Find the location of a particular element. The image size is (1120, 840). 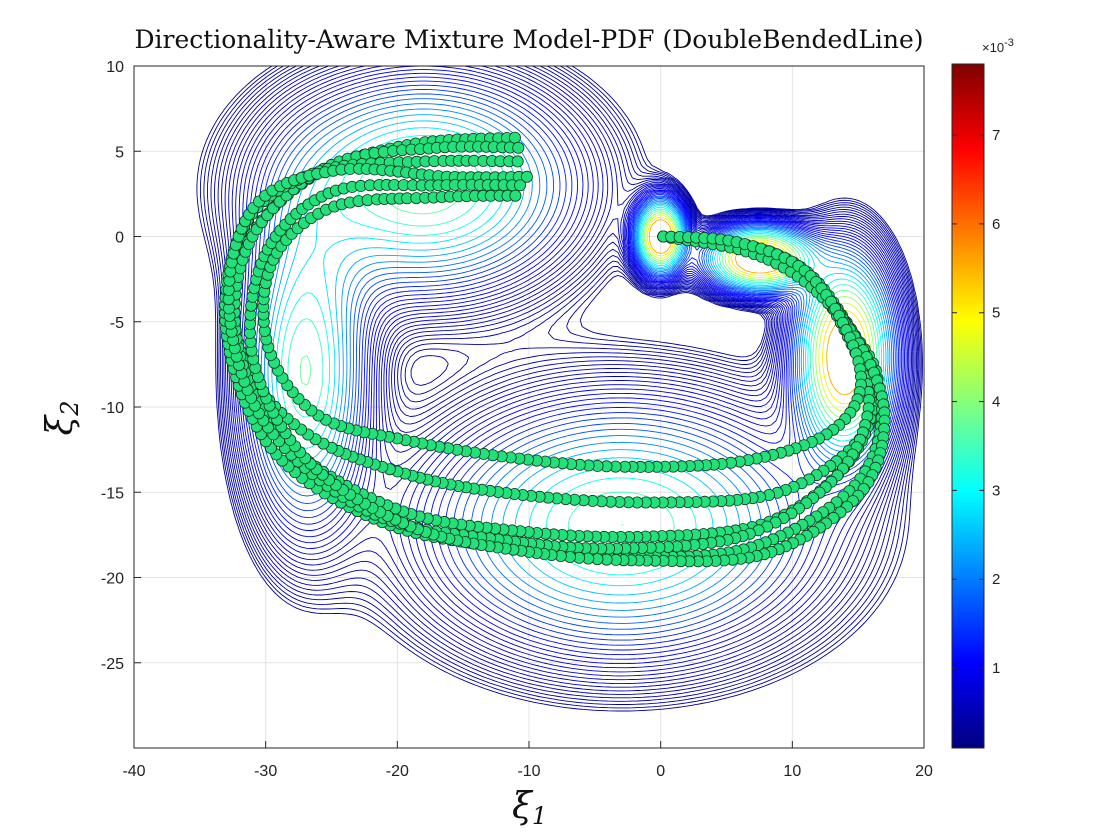

y-axis-ticks: -25 -20 -15 -10 -5 0 5 10 is located at coordinates (121, 366).